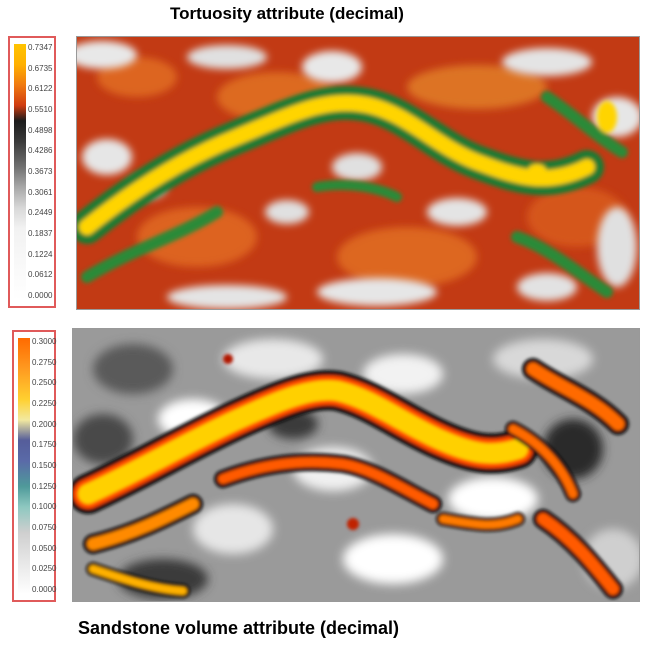 The height and width of the screenshot is (650, 668). What do you see at coordinates (239, 628) in the screenshot?
I see `bottom-panel-title: Sandstone volume attribute (decimal)` at bounding box center [239, 628].